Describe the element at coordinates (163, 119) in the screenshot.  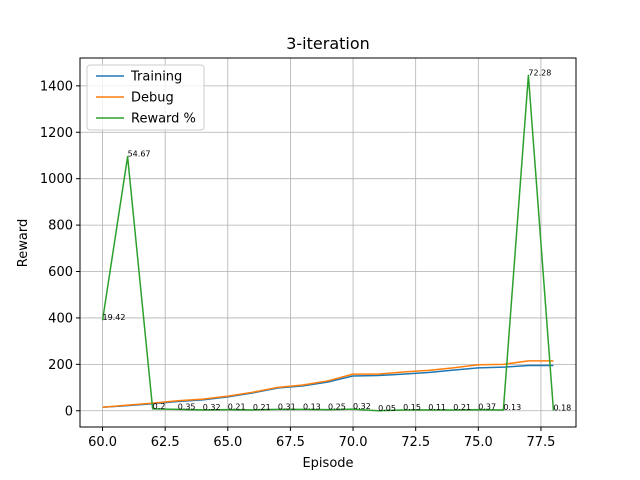
I see `legend-label: Reward %` at that location.